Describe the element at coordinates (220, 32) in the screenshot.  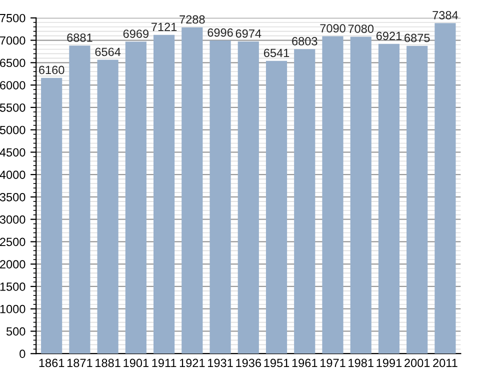
I see `data-label: 6996` at that location.